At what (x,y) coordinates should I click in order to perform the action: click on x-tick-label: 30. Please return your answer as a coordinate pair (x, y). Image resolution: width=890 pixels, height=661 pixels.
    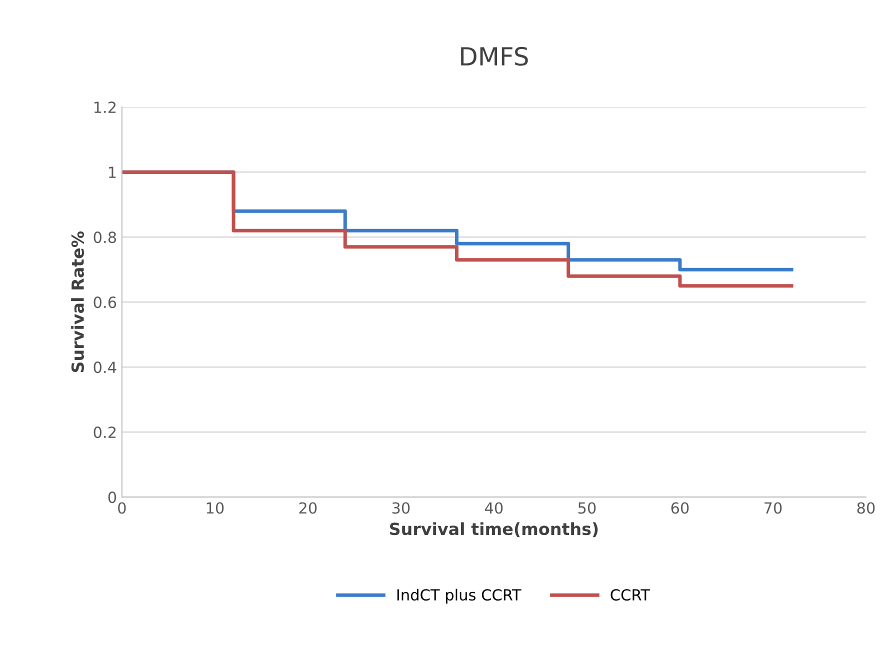
    Looking at the image, I should click on (401, 508).